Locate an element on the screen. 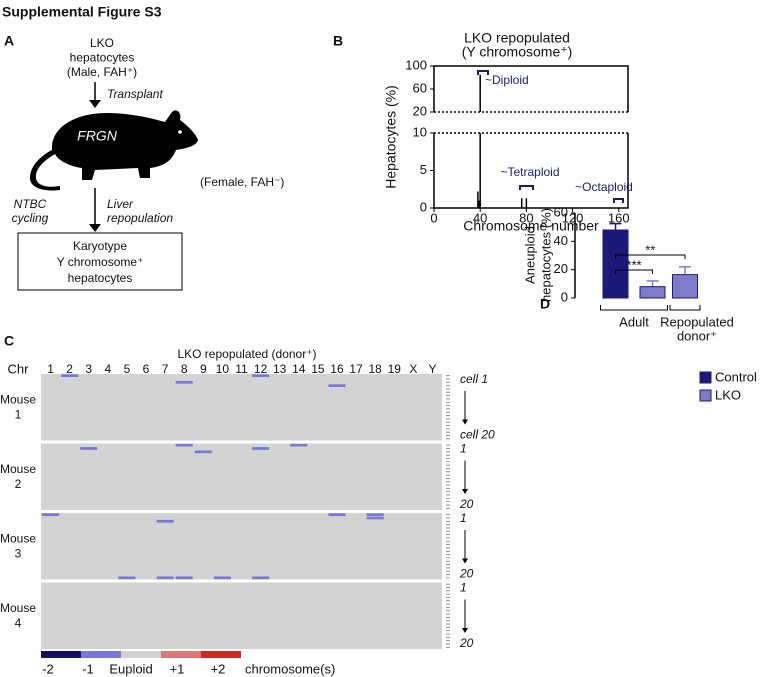 Image resolution: width=768 pixels, height=677 pixels. axis-frame is located at coordinates (531, 88).